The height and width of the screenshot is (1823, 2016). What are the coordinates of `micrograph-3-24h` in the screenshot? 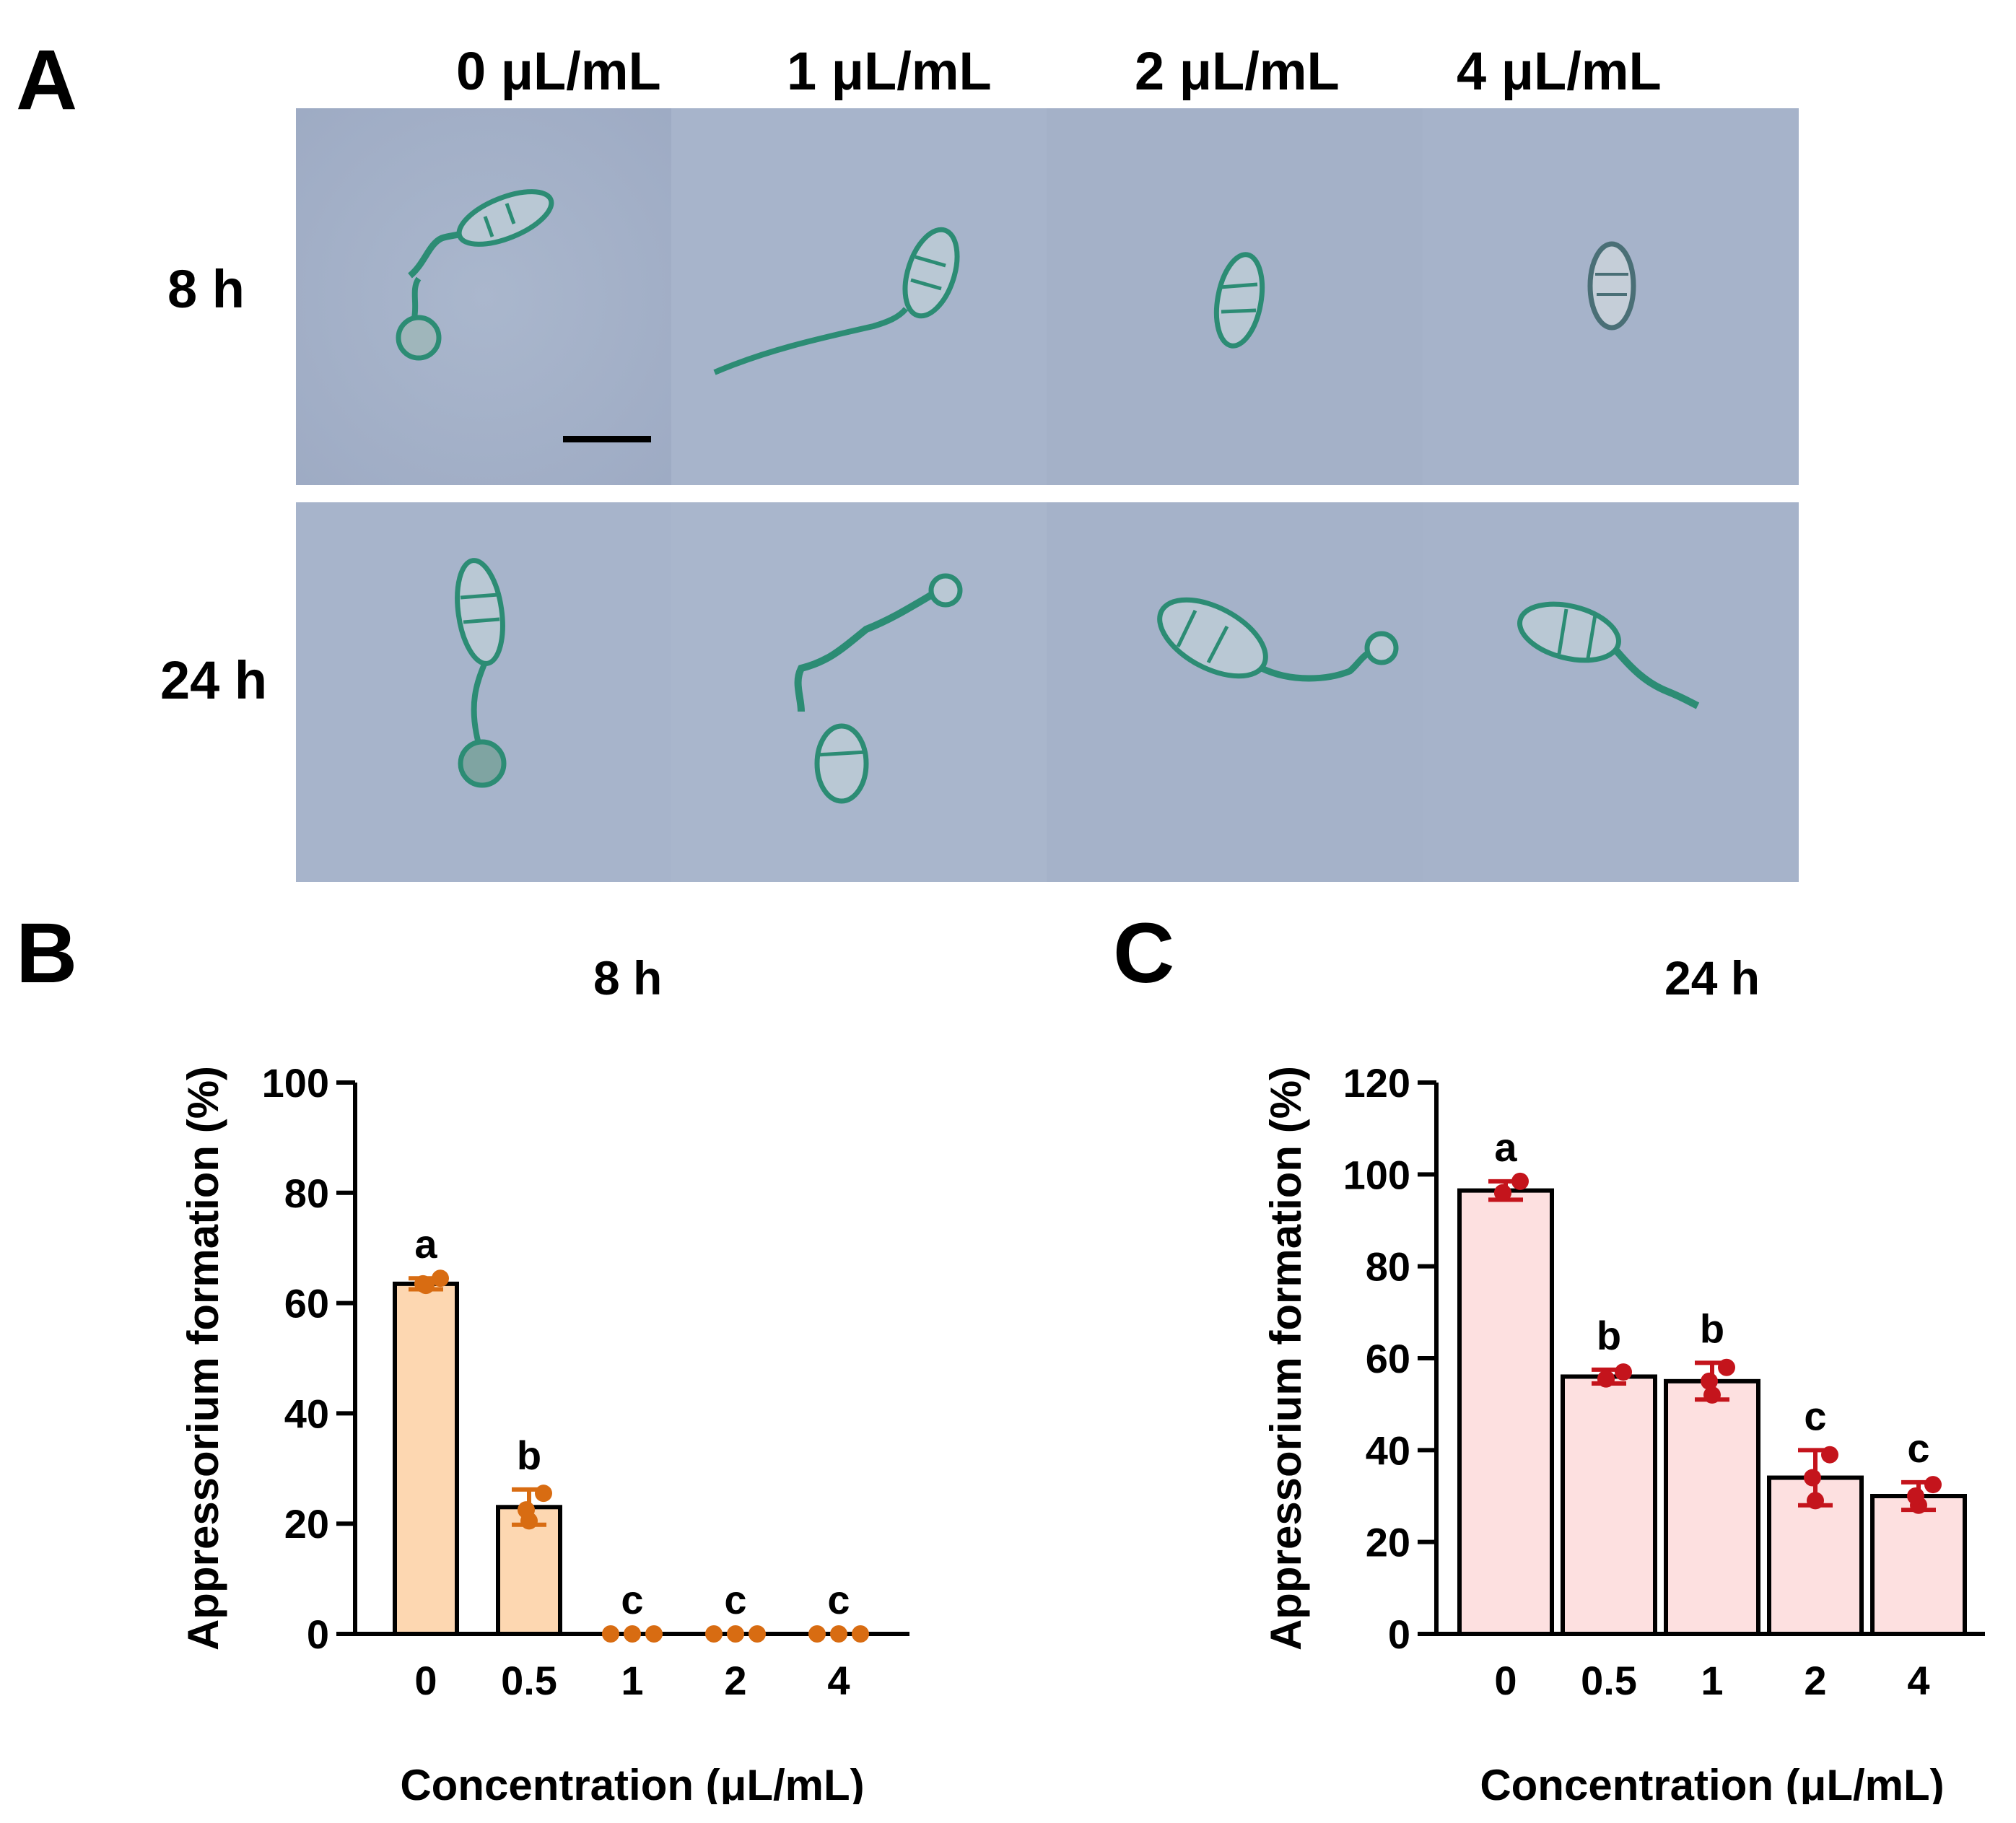 It's located at (1611, 692).